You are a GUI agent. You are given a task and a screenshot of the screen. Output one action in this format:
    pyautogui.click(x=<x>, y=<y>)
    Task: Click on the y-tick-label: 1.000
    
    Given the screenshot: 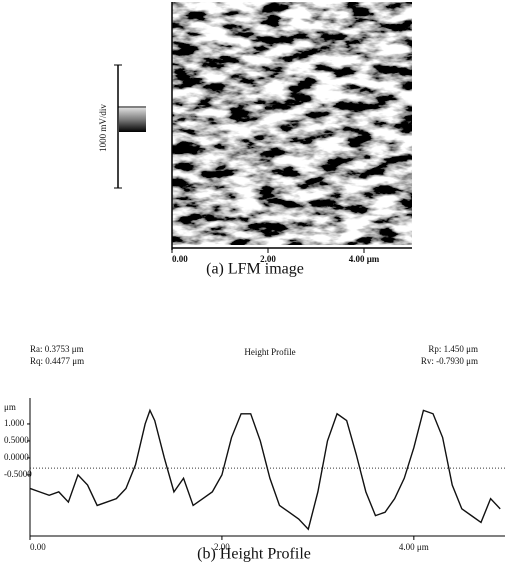 What is the action you would take?
    pyautogui.click(x=14, y=423)
    